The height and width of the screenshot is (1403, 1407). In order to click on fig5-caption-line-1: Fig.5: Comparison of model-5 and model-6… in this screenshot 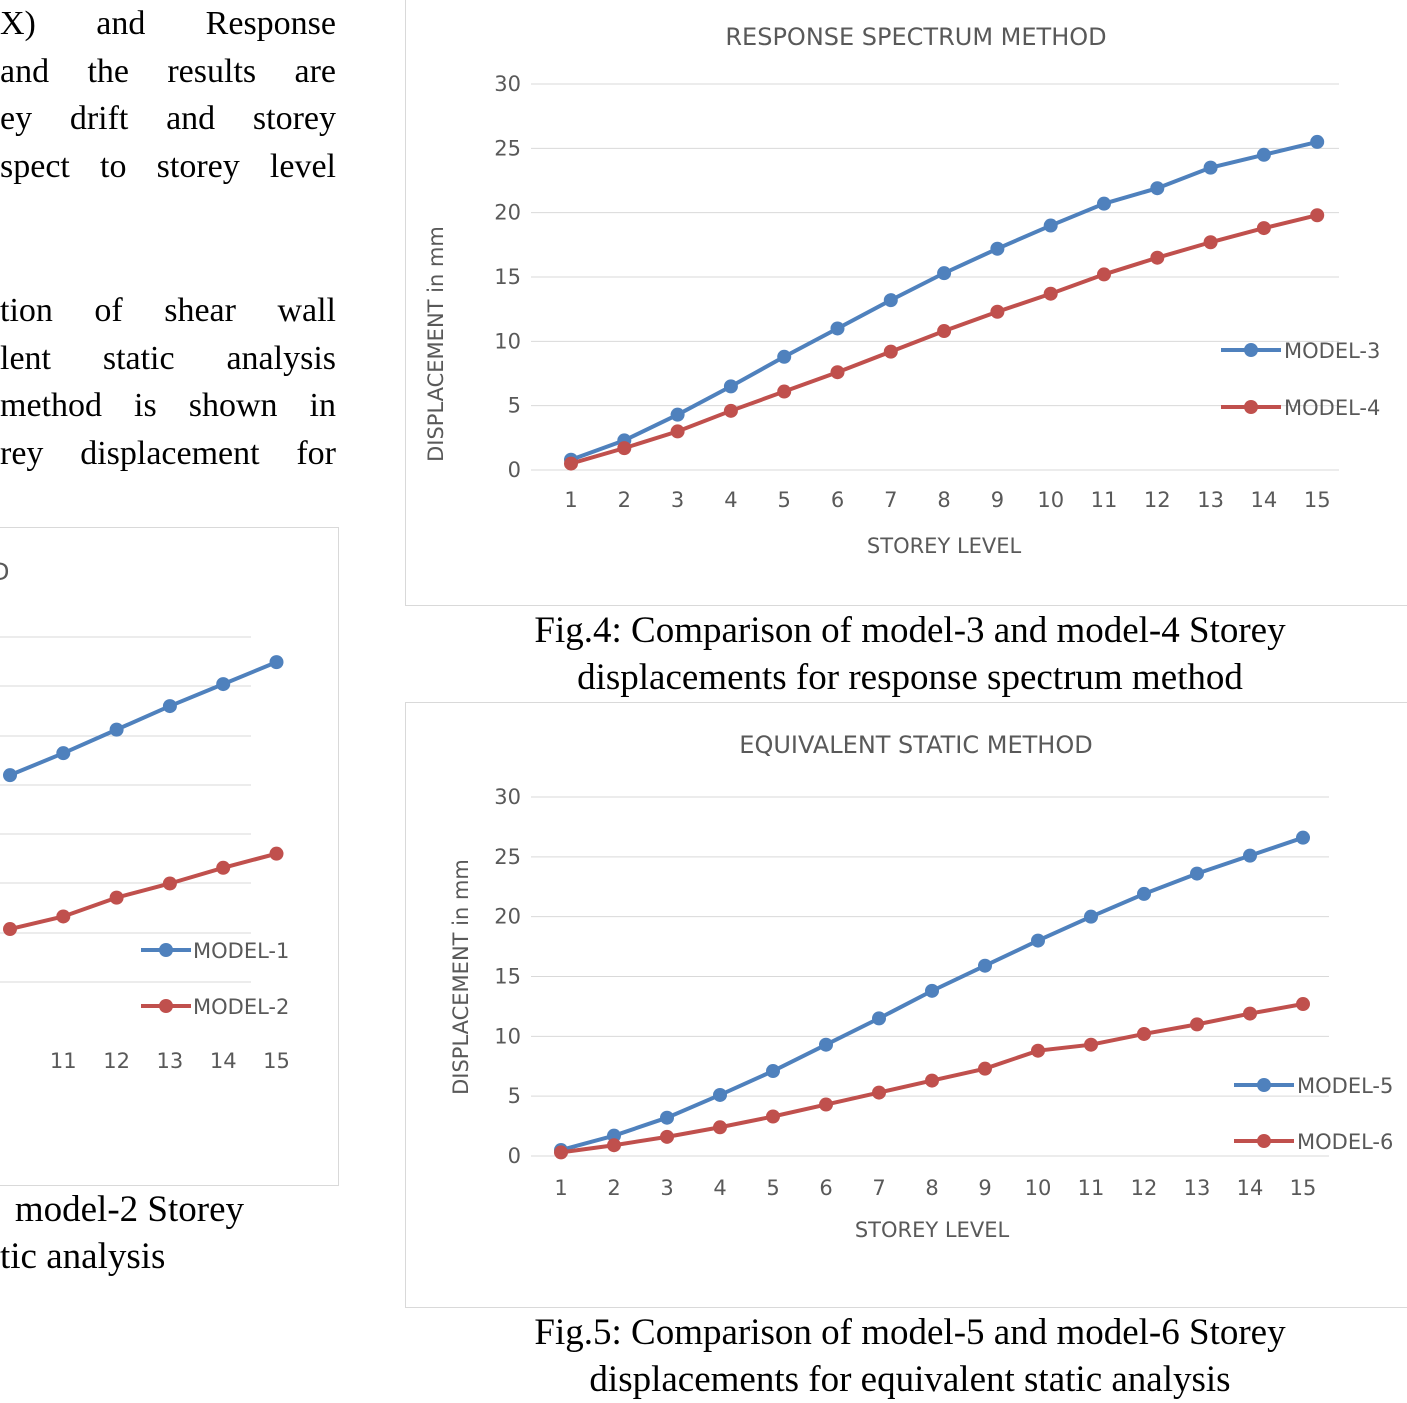, I will do `click(910, 1332)`.